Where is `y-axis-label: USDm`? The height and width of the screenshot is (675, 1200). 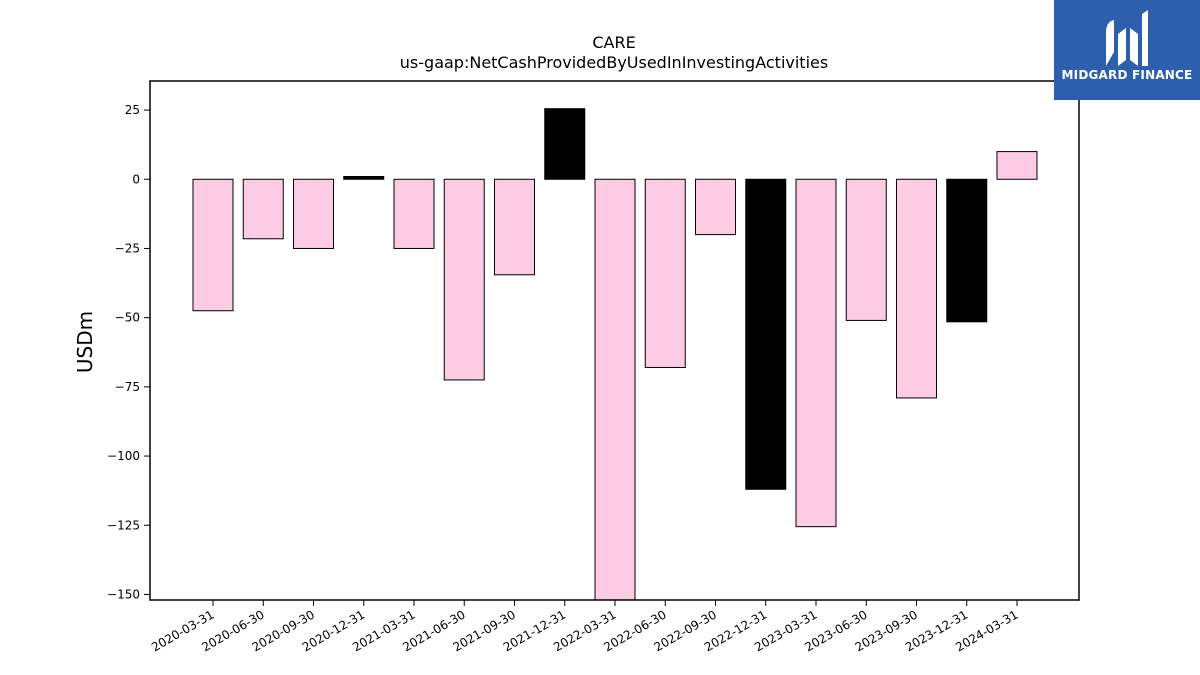 y-axis-label: USDm is located at coordinates (85, 342).